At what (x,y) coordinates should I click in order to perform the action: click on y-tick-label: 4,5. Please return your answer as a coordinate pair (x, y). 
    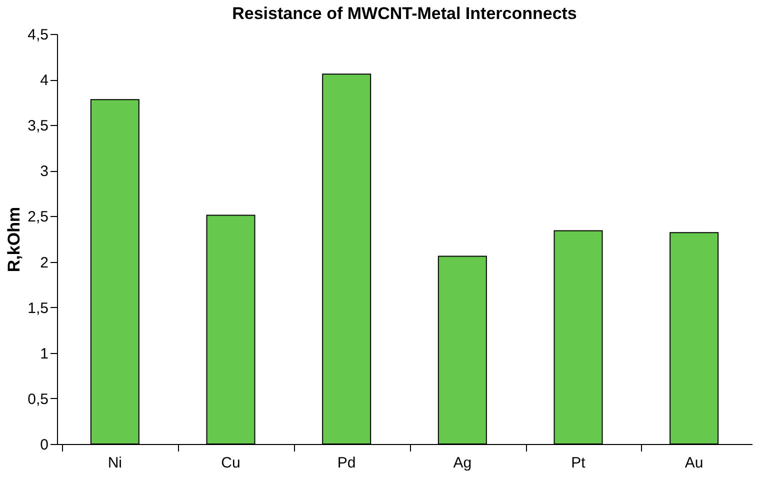
    Looking at the image, I should click on (38, 35).